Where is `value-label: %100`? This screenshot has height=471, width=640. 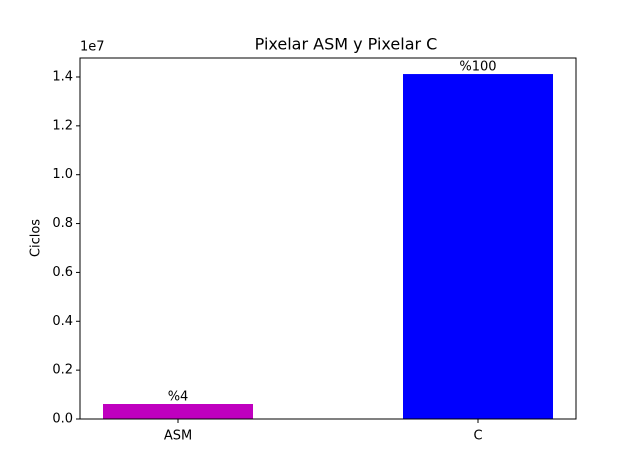 value-label: %100 is located at coordinates (477, 67).